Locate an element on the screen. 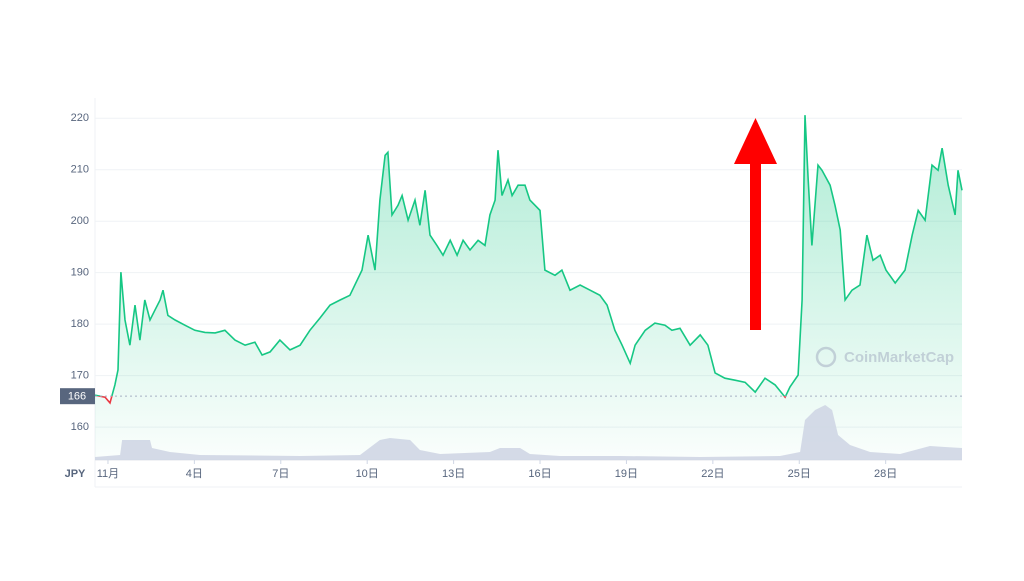 This screenshot has width=1024, height=581. x-tick-label: 16日 is located at coordinates (539, 474).